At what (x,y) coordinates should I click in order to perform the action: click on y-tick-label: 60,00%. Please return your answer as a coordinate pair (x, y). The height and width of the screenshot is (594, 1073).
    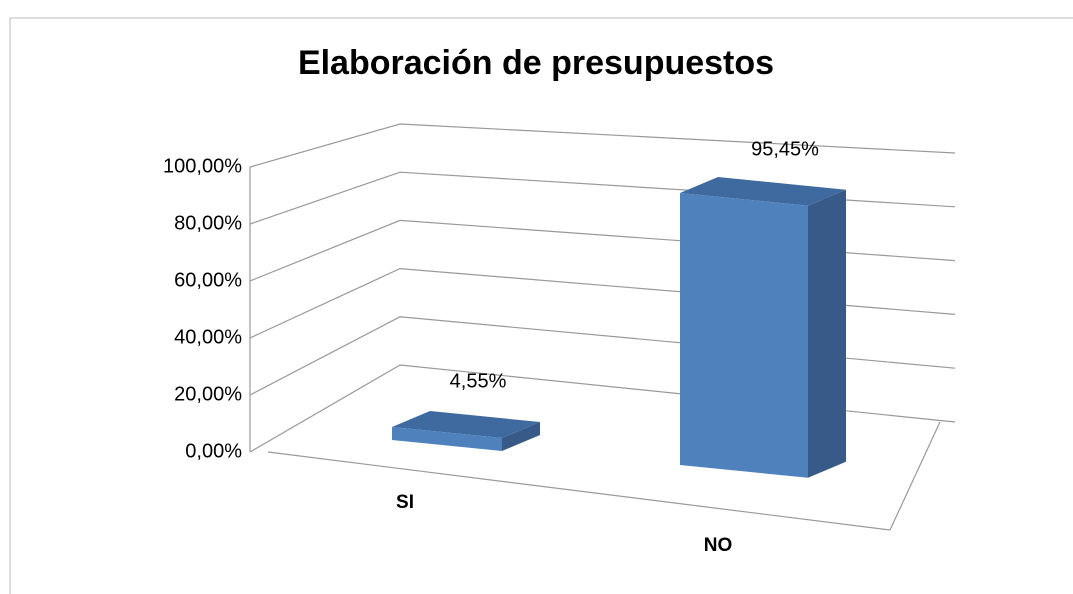
    Looking at the image, I should click on (208, 280).